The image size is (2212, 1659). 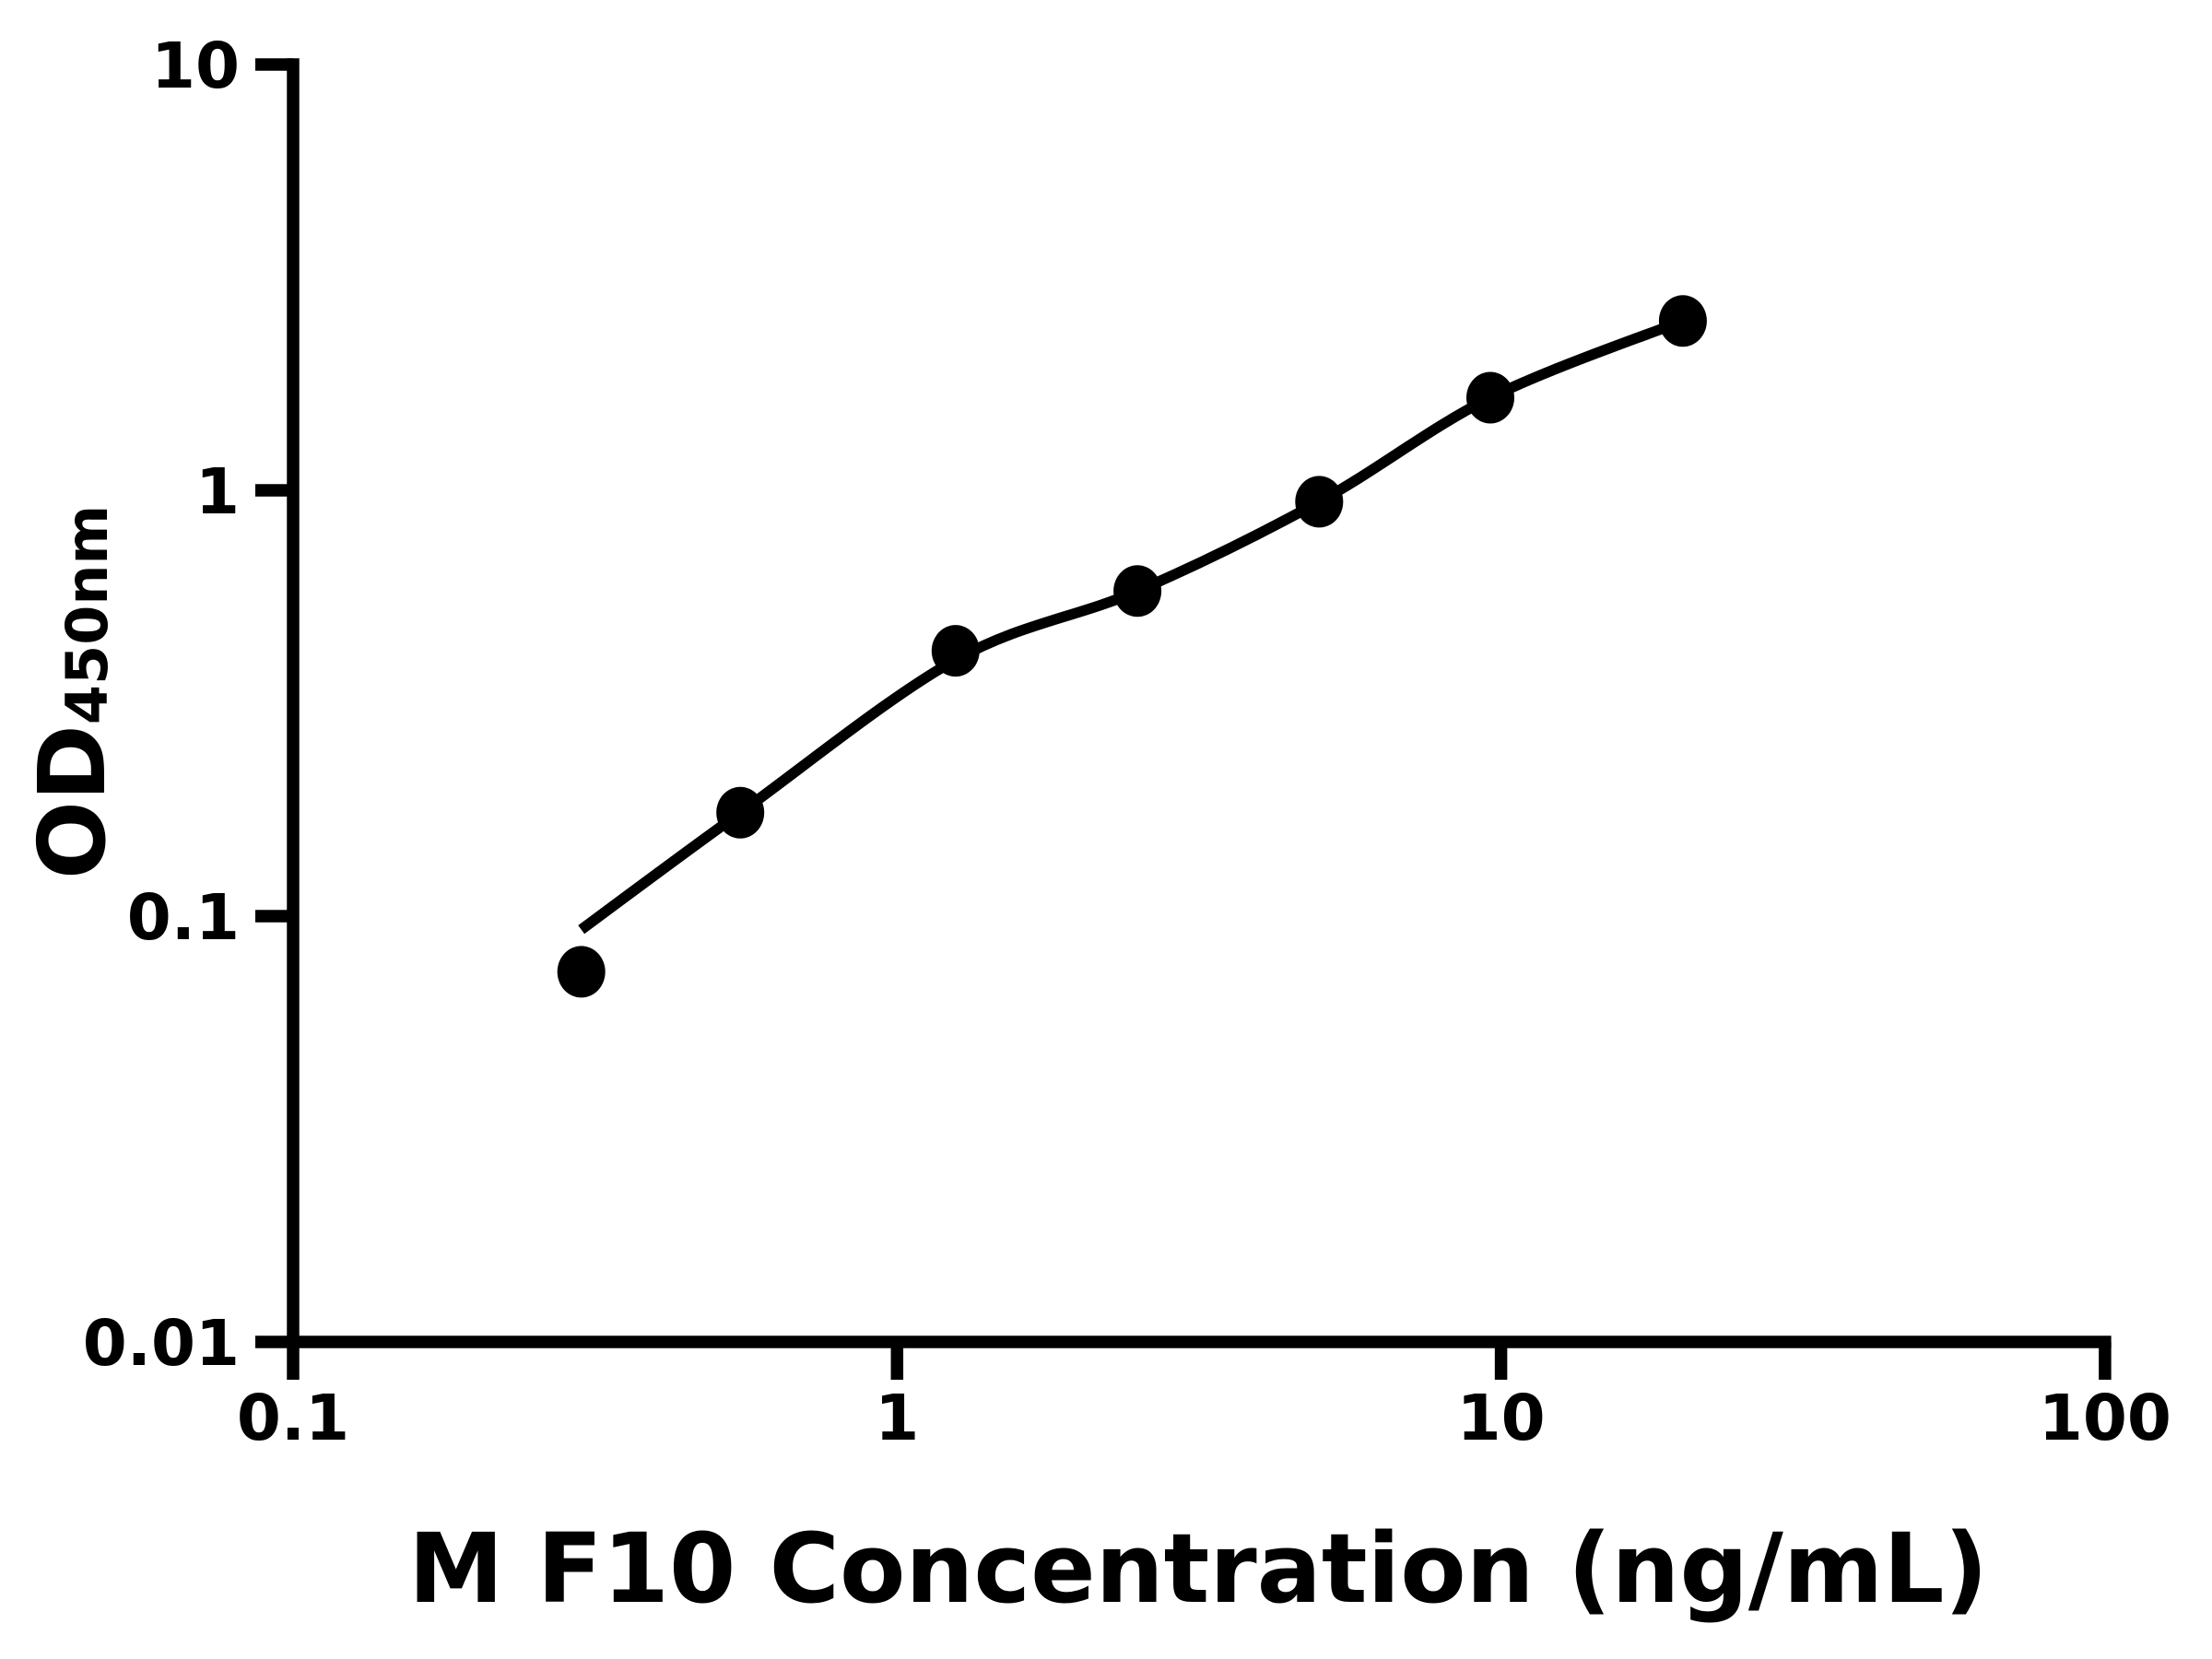 What do you see at coordinates (1501, 1418) in the screenshot?
I see `x-tick-label-10: 10` at bounding box center [1501, 1418].